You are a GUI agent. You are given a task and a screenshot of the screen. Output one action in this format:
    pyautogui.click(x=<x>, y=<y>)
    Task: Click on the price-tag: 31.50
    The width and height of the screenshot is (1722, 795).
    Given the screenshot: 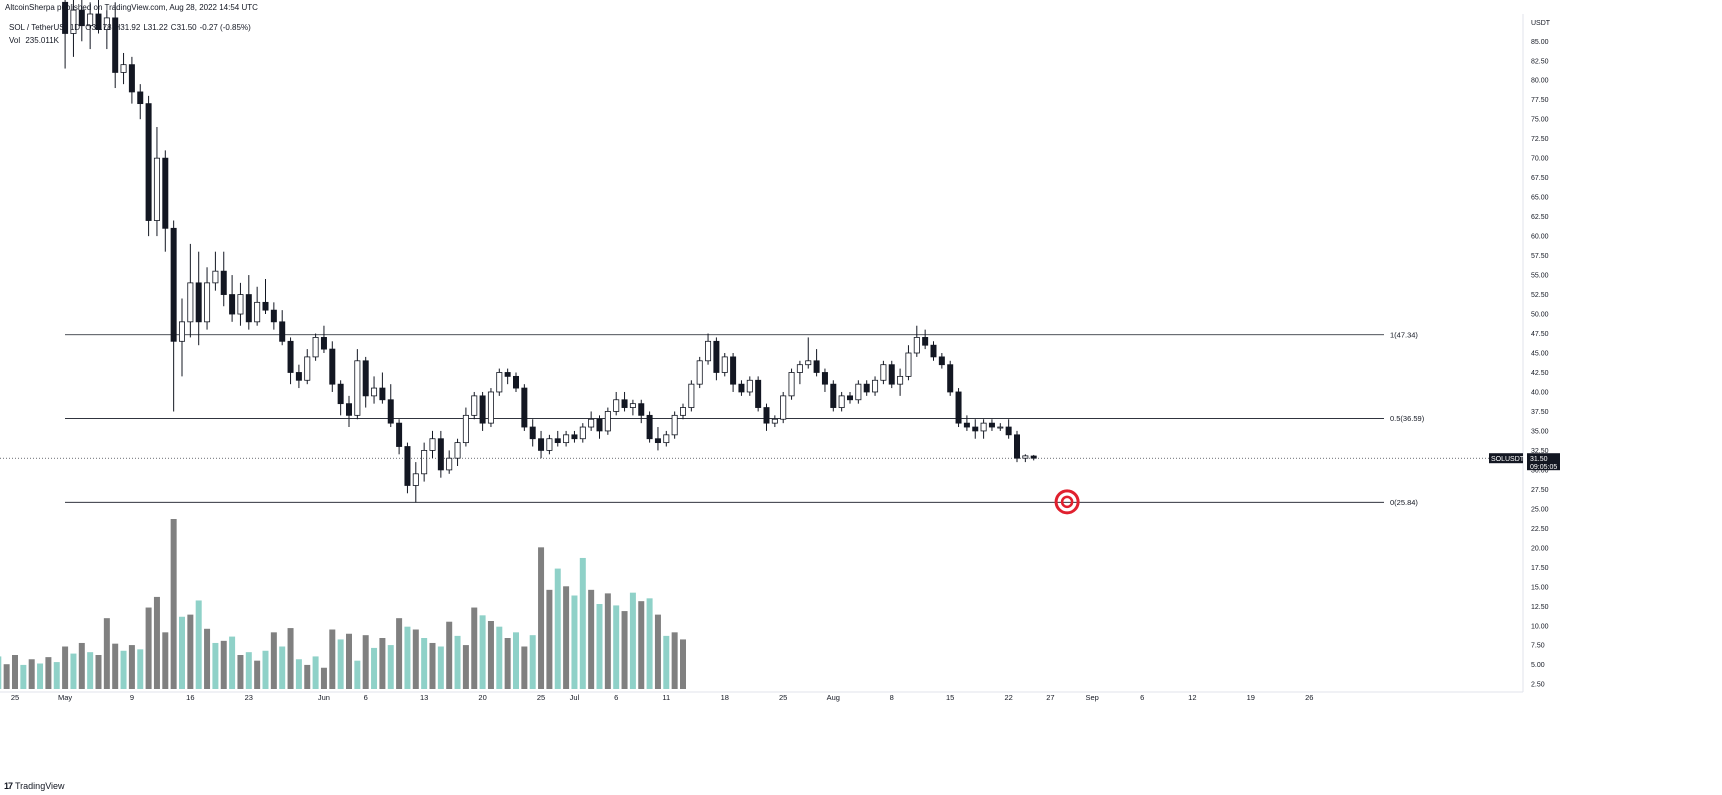 What is the action you would take?
    pyautogui.click(x=1539, y=459)
    